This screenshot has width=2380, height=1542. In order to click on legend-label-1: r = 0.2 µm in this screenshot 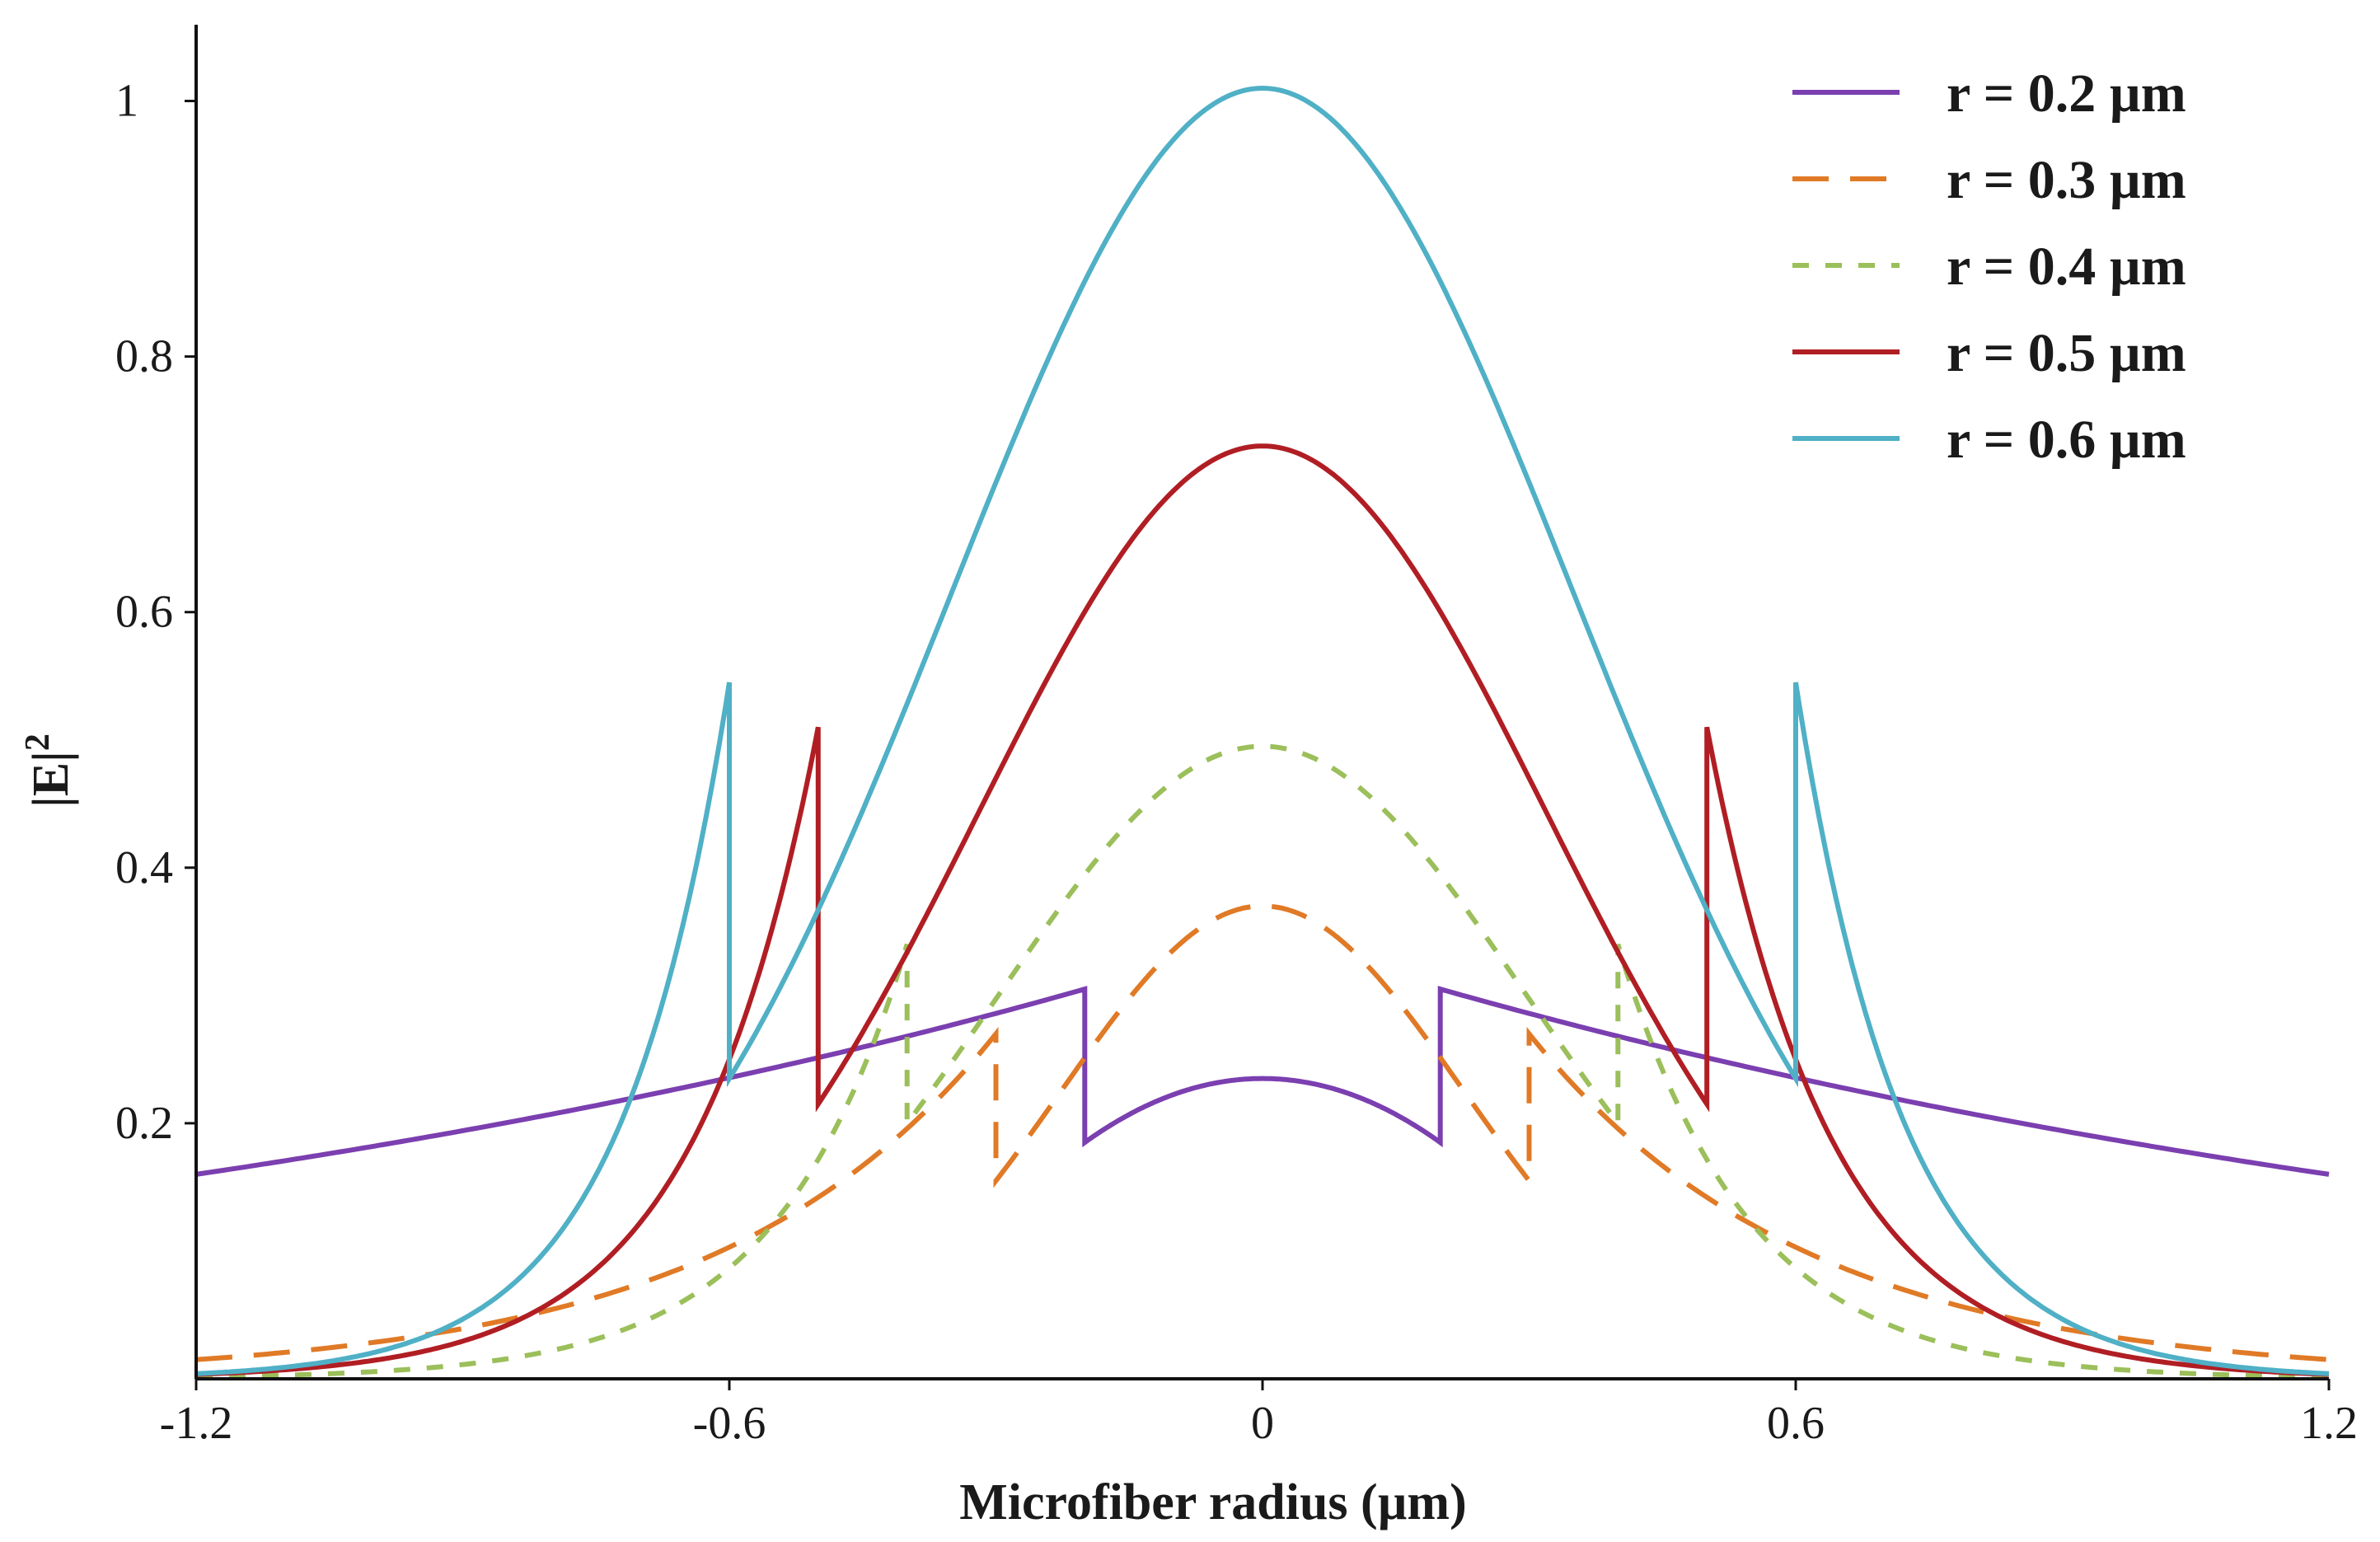, I will do `click(2066, 93)`.